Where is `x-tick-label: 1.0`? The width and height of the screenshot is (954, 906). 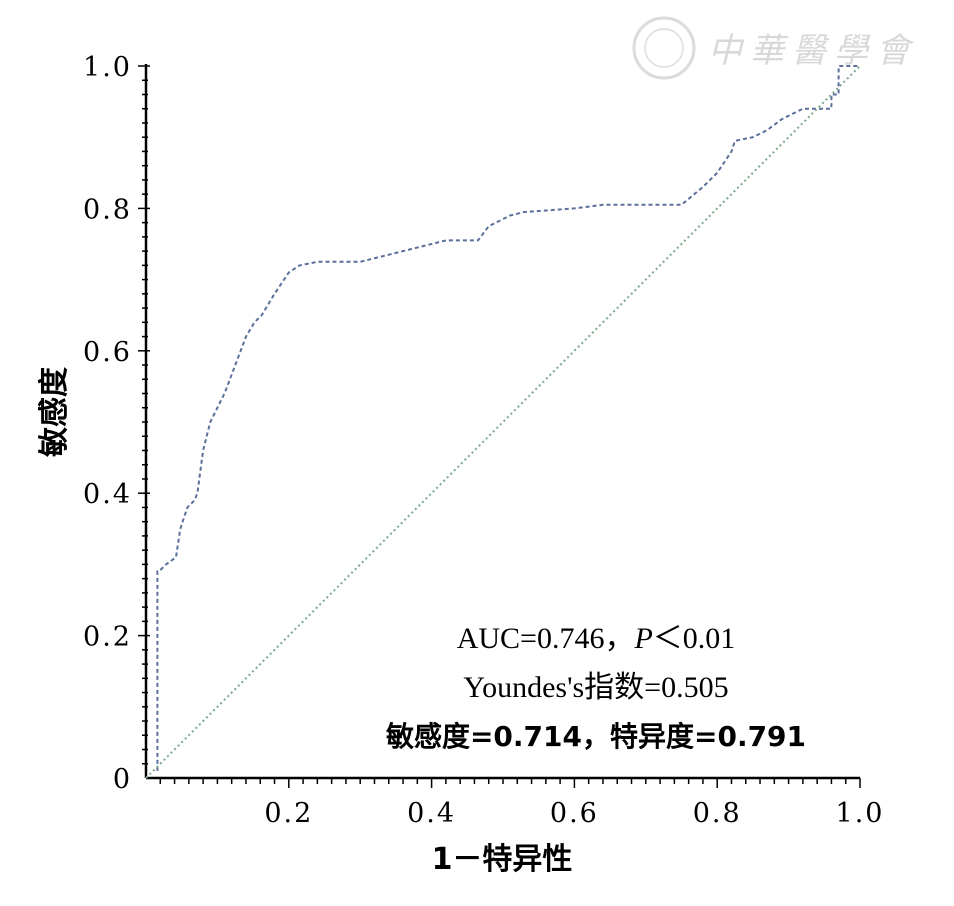 x-tick-label: 1.0 is located at coordinates (860, 813).